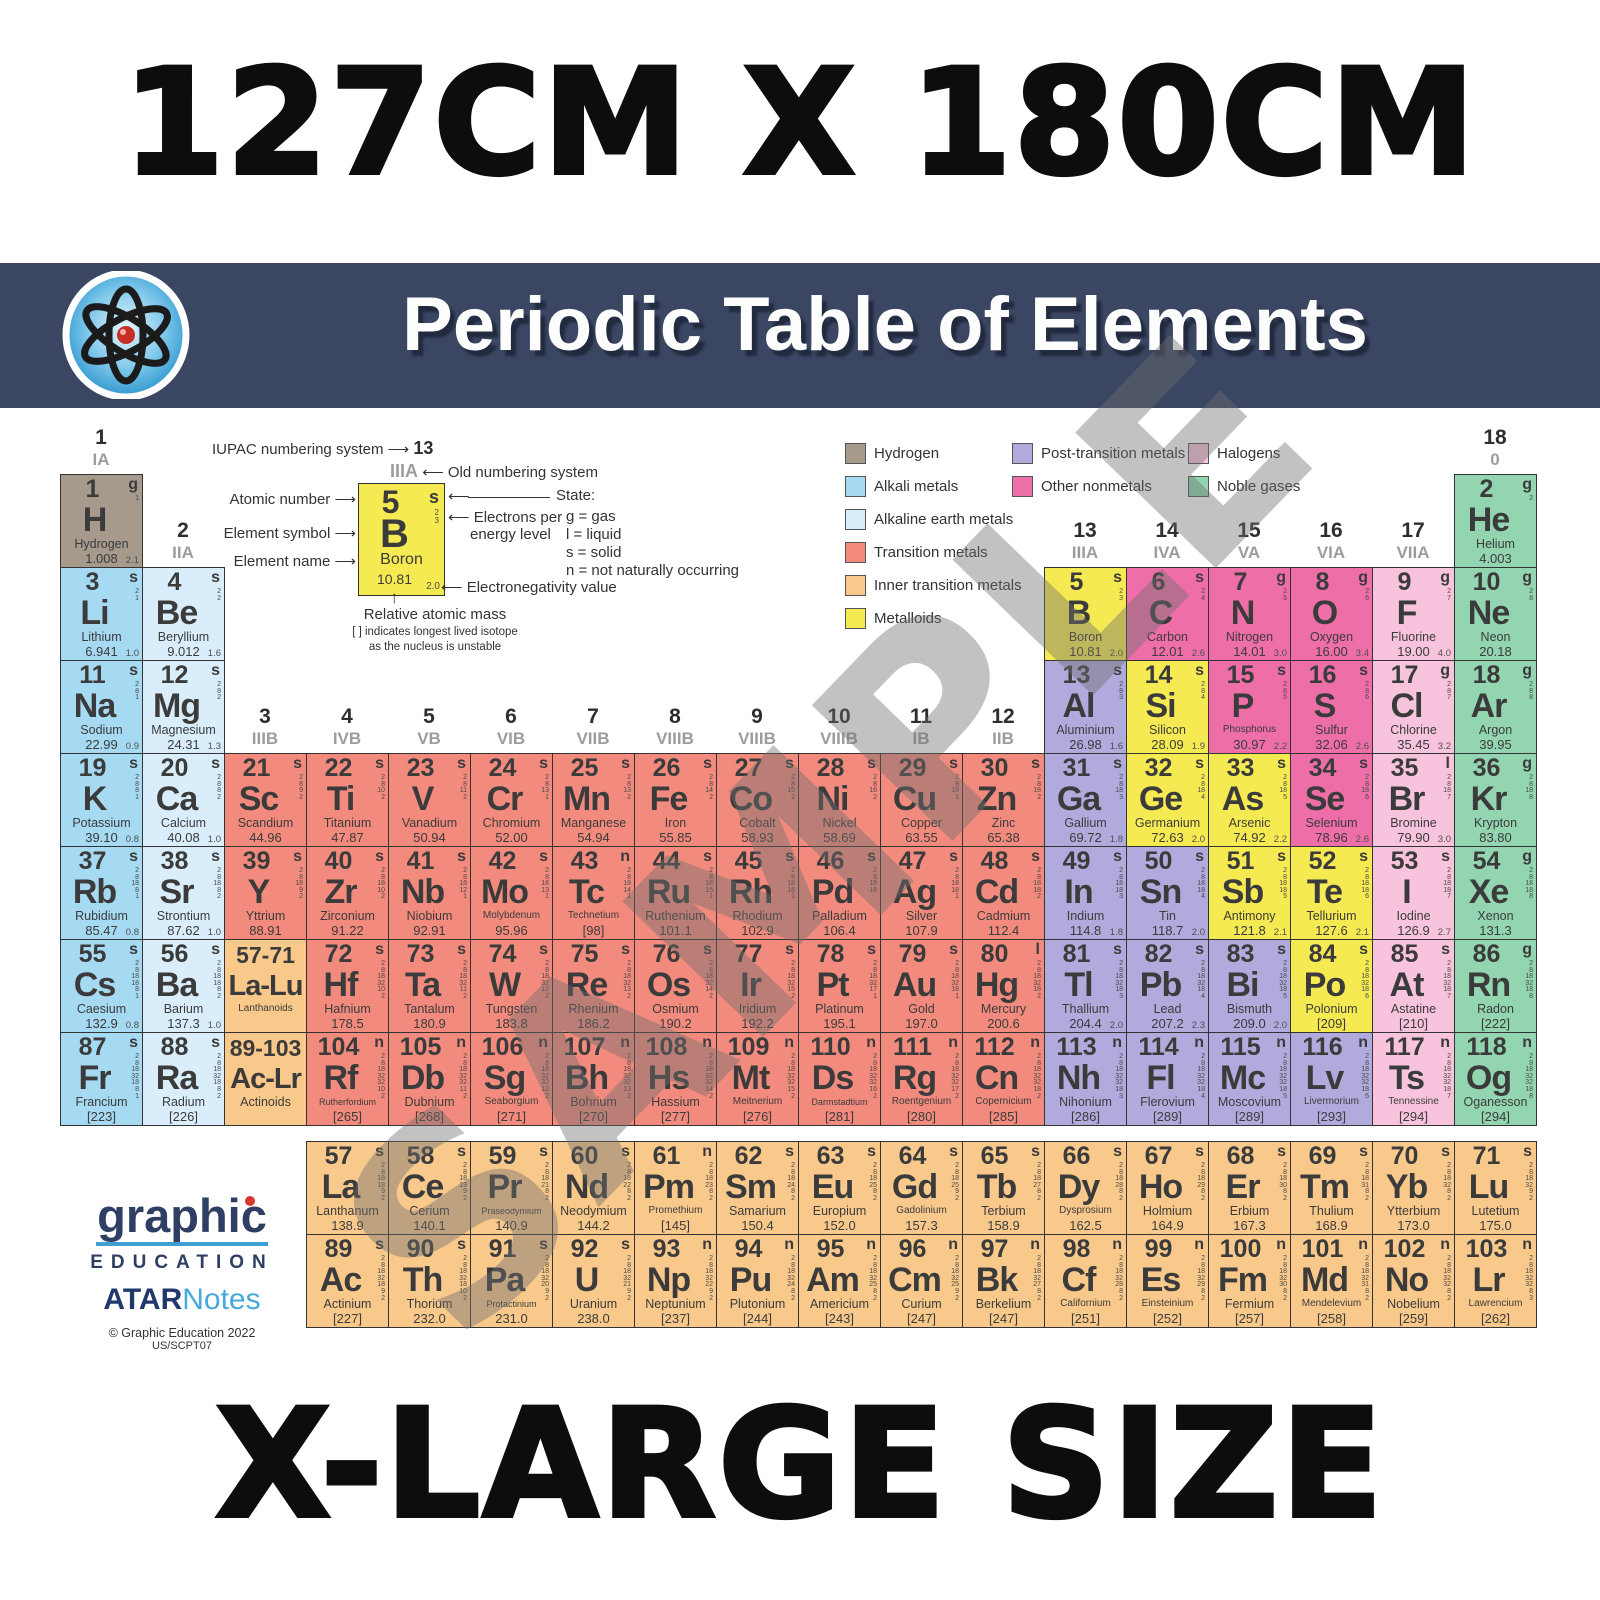 The width and height of the screenshot is (1600, 1600). Describe the element at coordinates (183, 614) in the screenshot. I see `element-Be: 4 s 2 2 Be Beryllium 9.012 1.6` at that location.